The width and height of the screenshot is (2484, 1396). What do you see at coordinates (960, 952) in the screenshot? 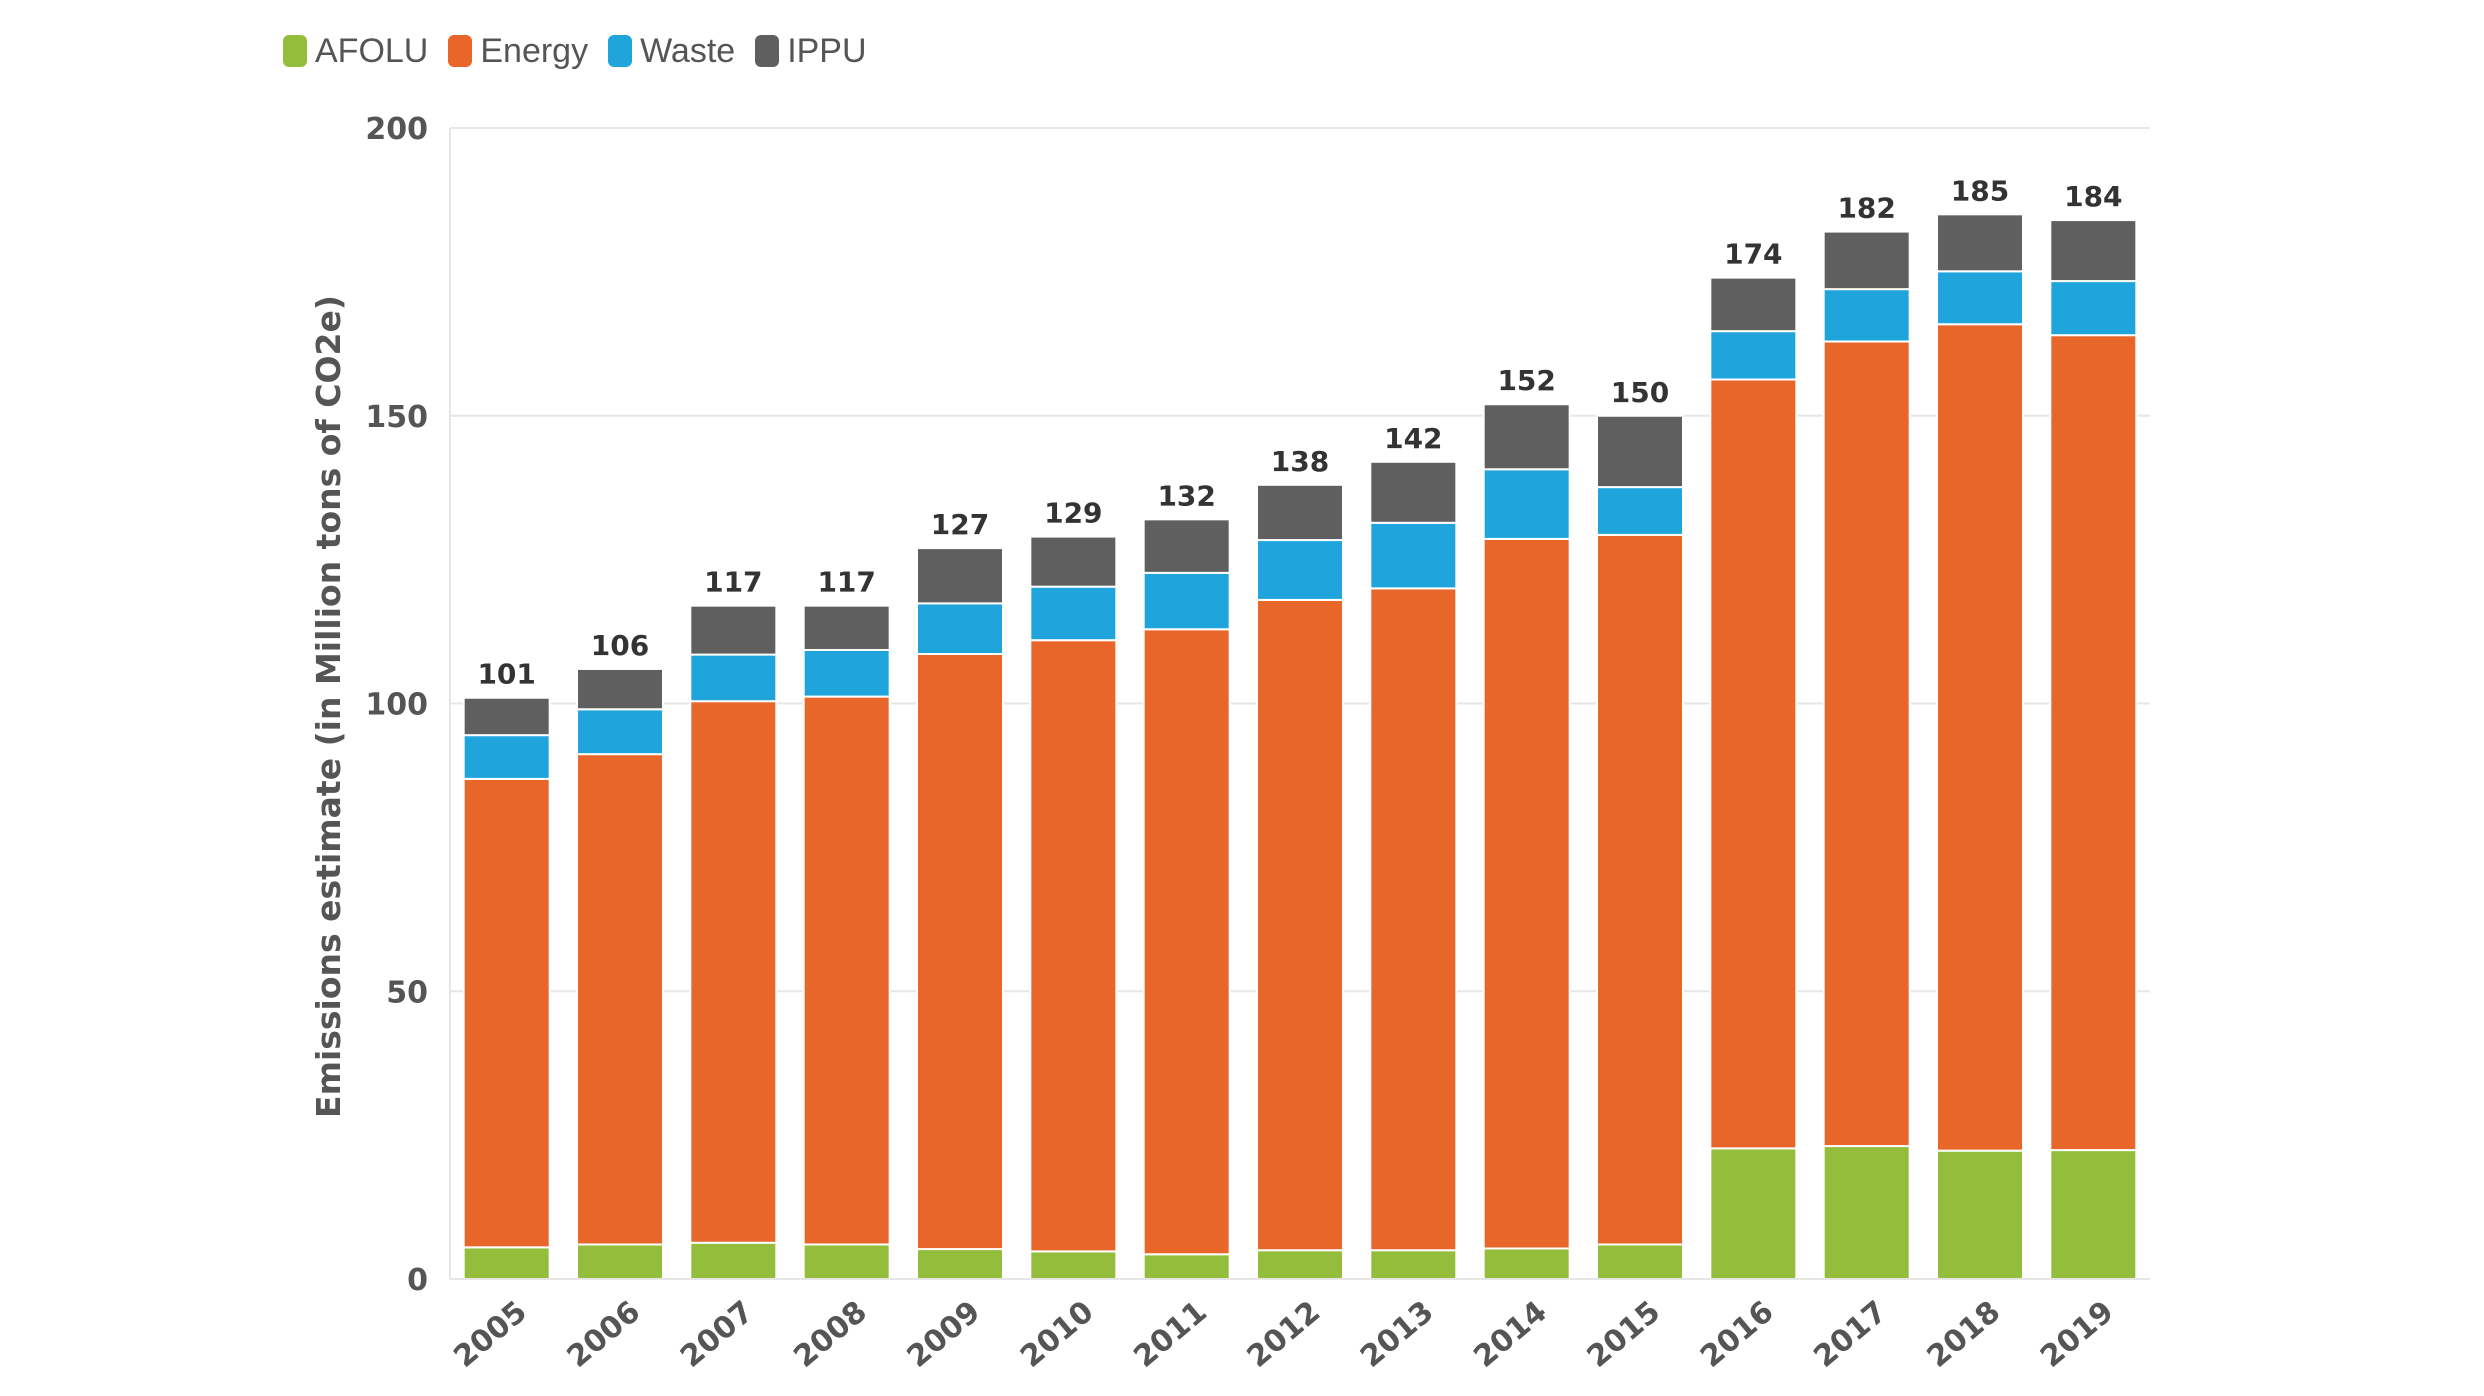
I see `bar-energy-2009` at bounding box center [960, 952].